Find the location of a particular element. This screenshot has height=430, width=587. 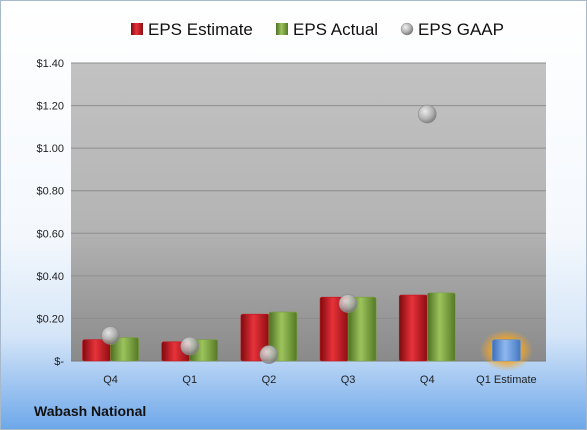

y-tick-label: $1.00 is located at coordinates (50, 149).